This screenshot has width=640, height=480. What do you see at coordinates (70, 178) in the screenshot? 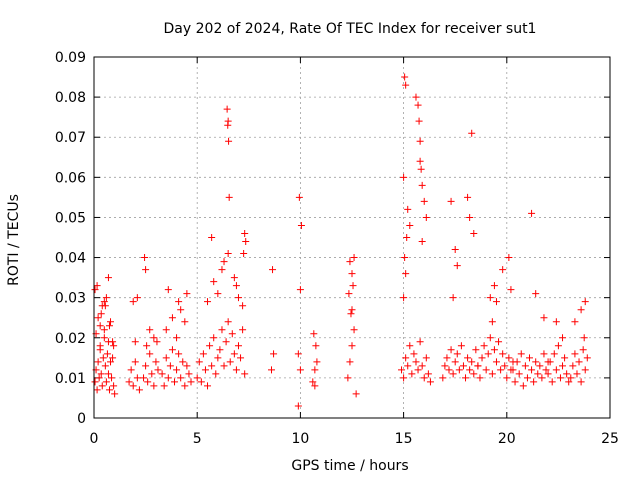
I see `y-tick-label: 0.06` at bounding box center [70, 178].